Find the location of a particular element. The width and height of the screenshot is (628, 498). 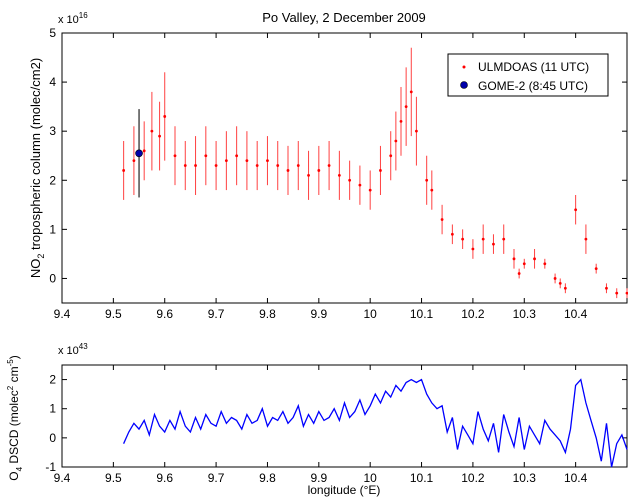

x-tick-label-bottom: 9.6 is located at coordinates (164, 478).